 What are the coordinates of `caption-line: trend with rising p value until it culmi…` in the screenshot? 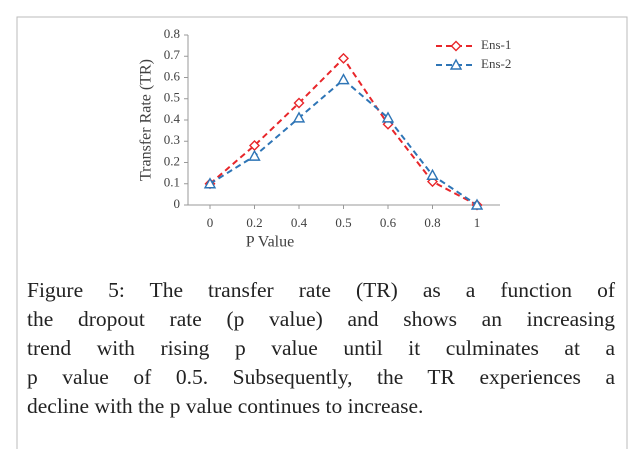 It's located at (321, 348).